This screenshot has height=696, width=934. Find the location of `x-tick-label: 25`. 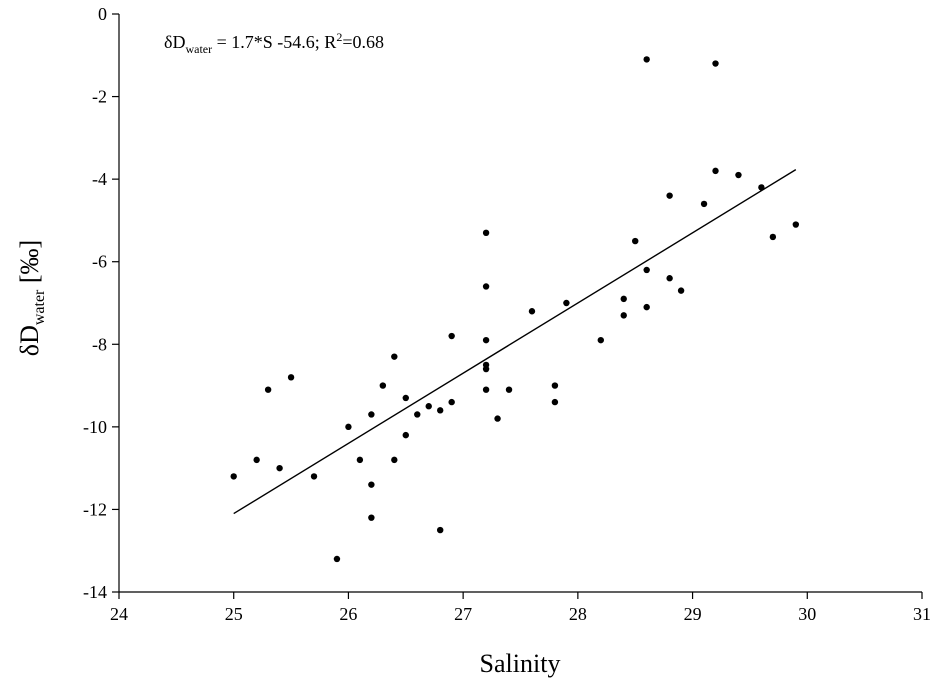

x-tick-label: 25 is located at coordinates (234, 614).